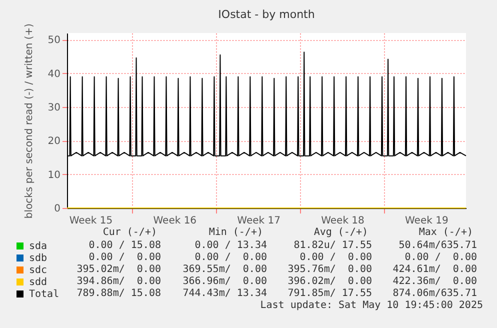  What do you see at coordinates (57, 209) in the screenshot?
I see `y-tick-label: 0` at bounding box center [57, 209].